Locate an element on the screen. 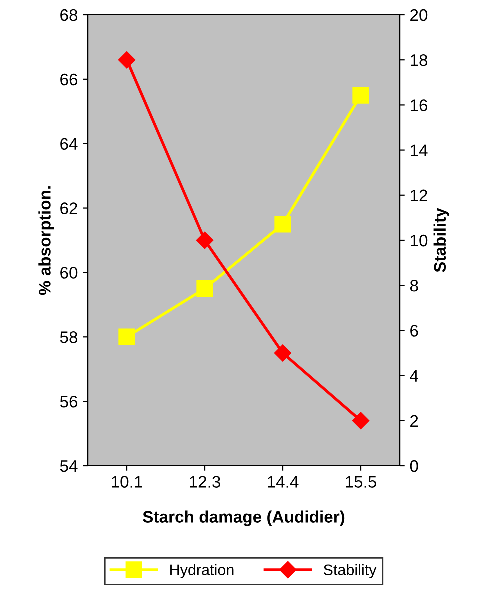 This screenshot has height=593, width=482. y2-tick-label: 20 is located at coordinates (419, 15).